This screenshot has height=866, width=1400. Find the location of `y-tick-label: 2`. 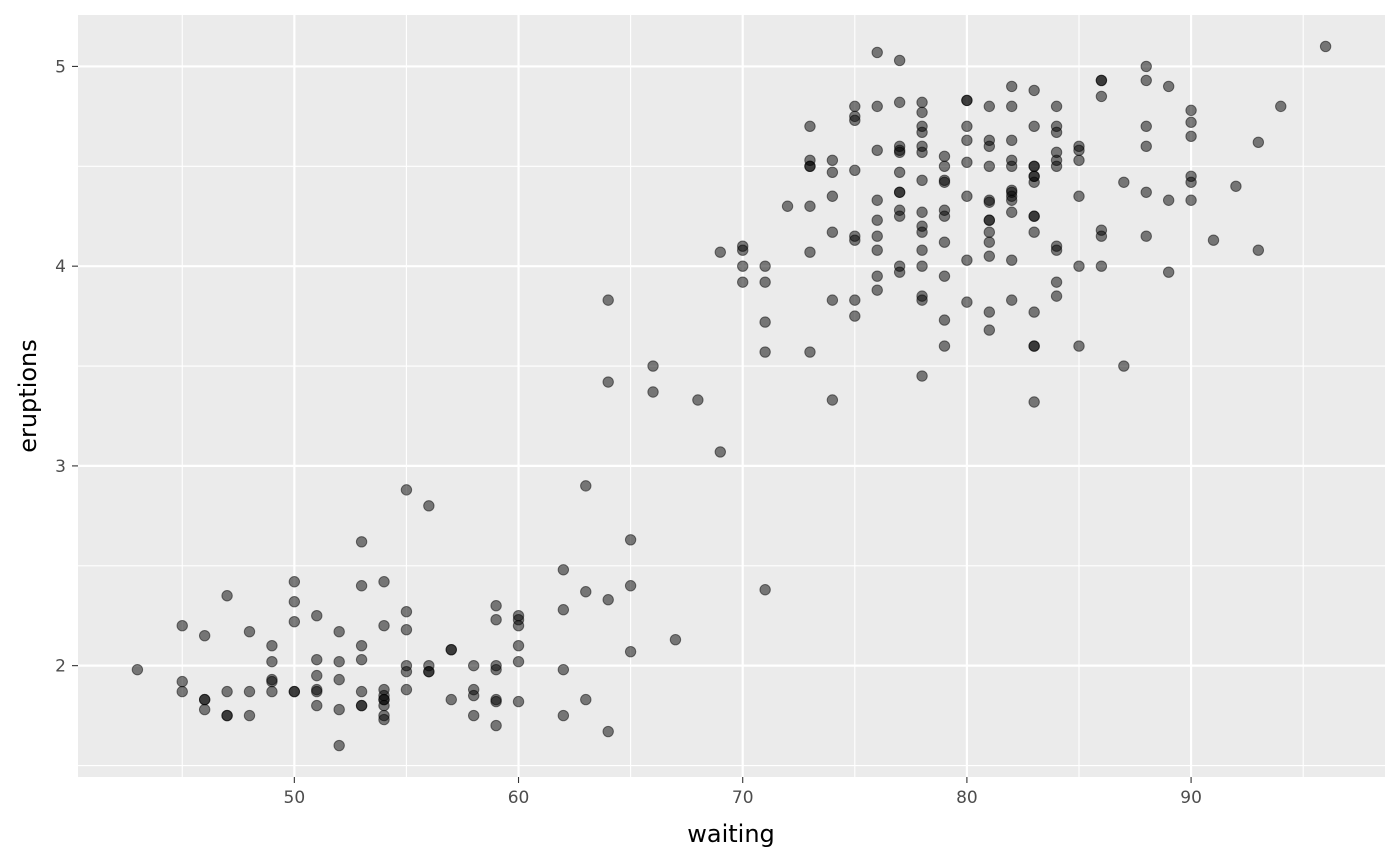

y-tick-label: 2 is located at coordinates (60, 667).